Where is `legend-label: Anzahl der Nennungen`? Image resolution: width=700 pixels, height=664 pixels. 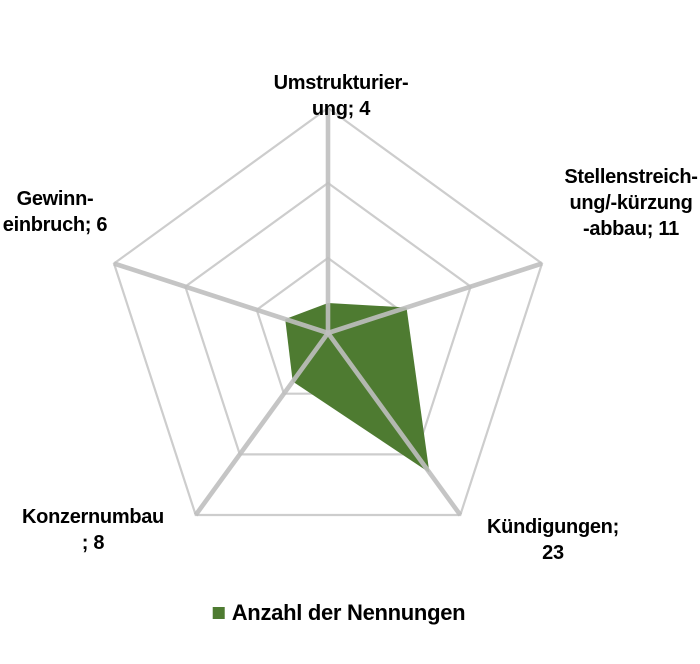
legend-label: Anzahl der Nennungen is located at coordinates (348, 612).